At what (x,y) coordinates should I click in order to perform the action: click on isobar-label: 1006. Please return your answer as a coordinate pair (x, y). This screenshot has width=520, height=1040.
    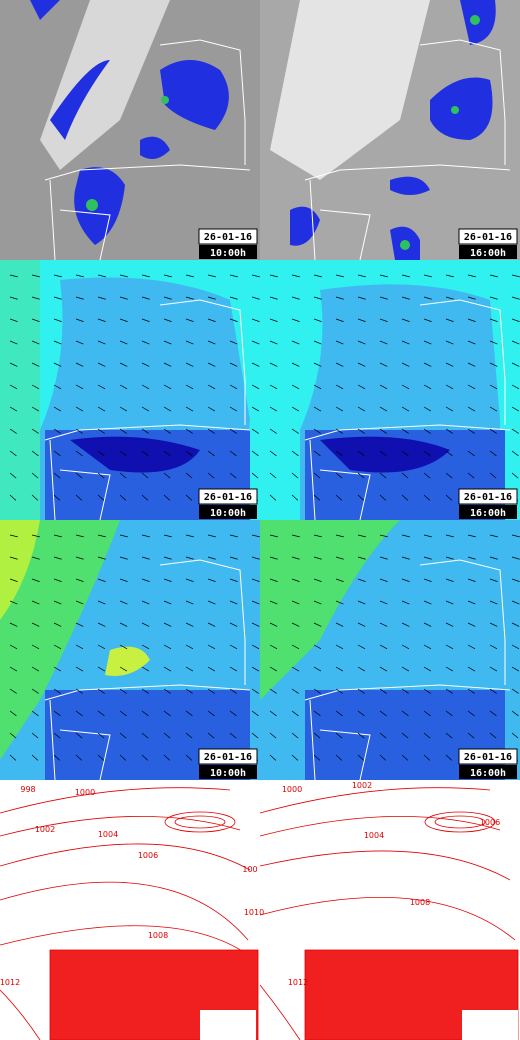
    Looking at the image, I should click on (490, 822).